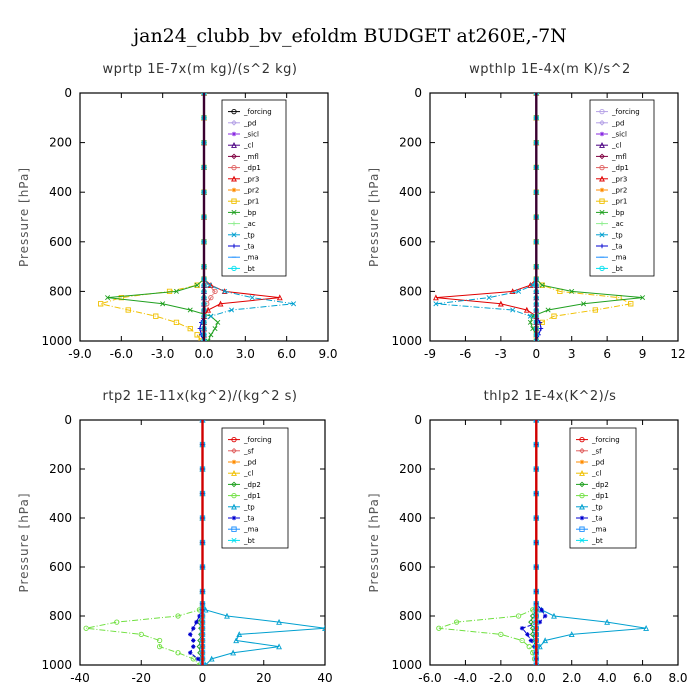 The width and height of the screenshot is (700, 700). Describe the element at coordinates (677, 678) in the screenshot. I see `x-tick-label: 8.0` at that location.